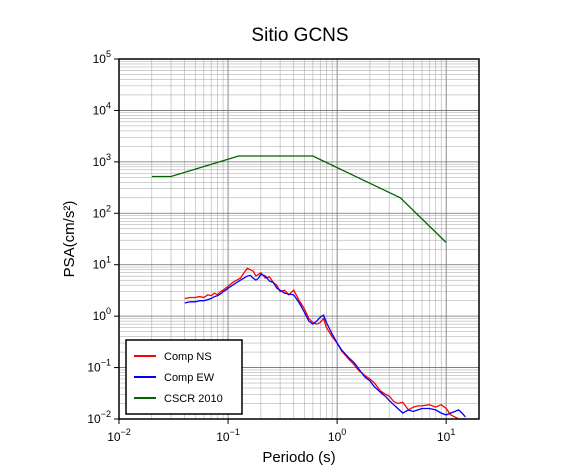 This screenshot has height=475, width=586. Describe the element at coordinates (102, 263) in the screenshot. I see `y-tick-label: 10¹` at that location.